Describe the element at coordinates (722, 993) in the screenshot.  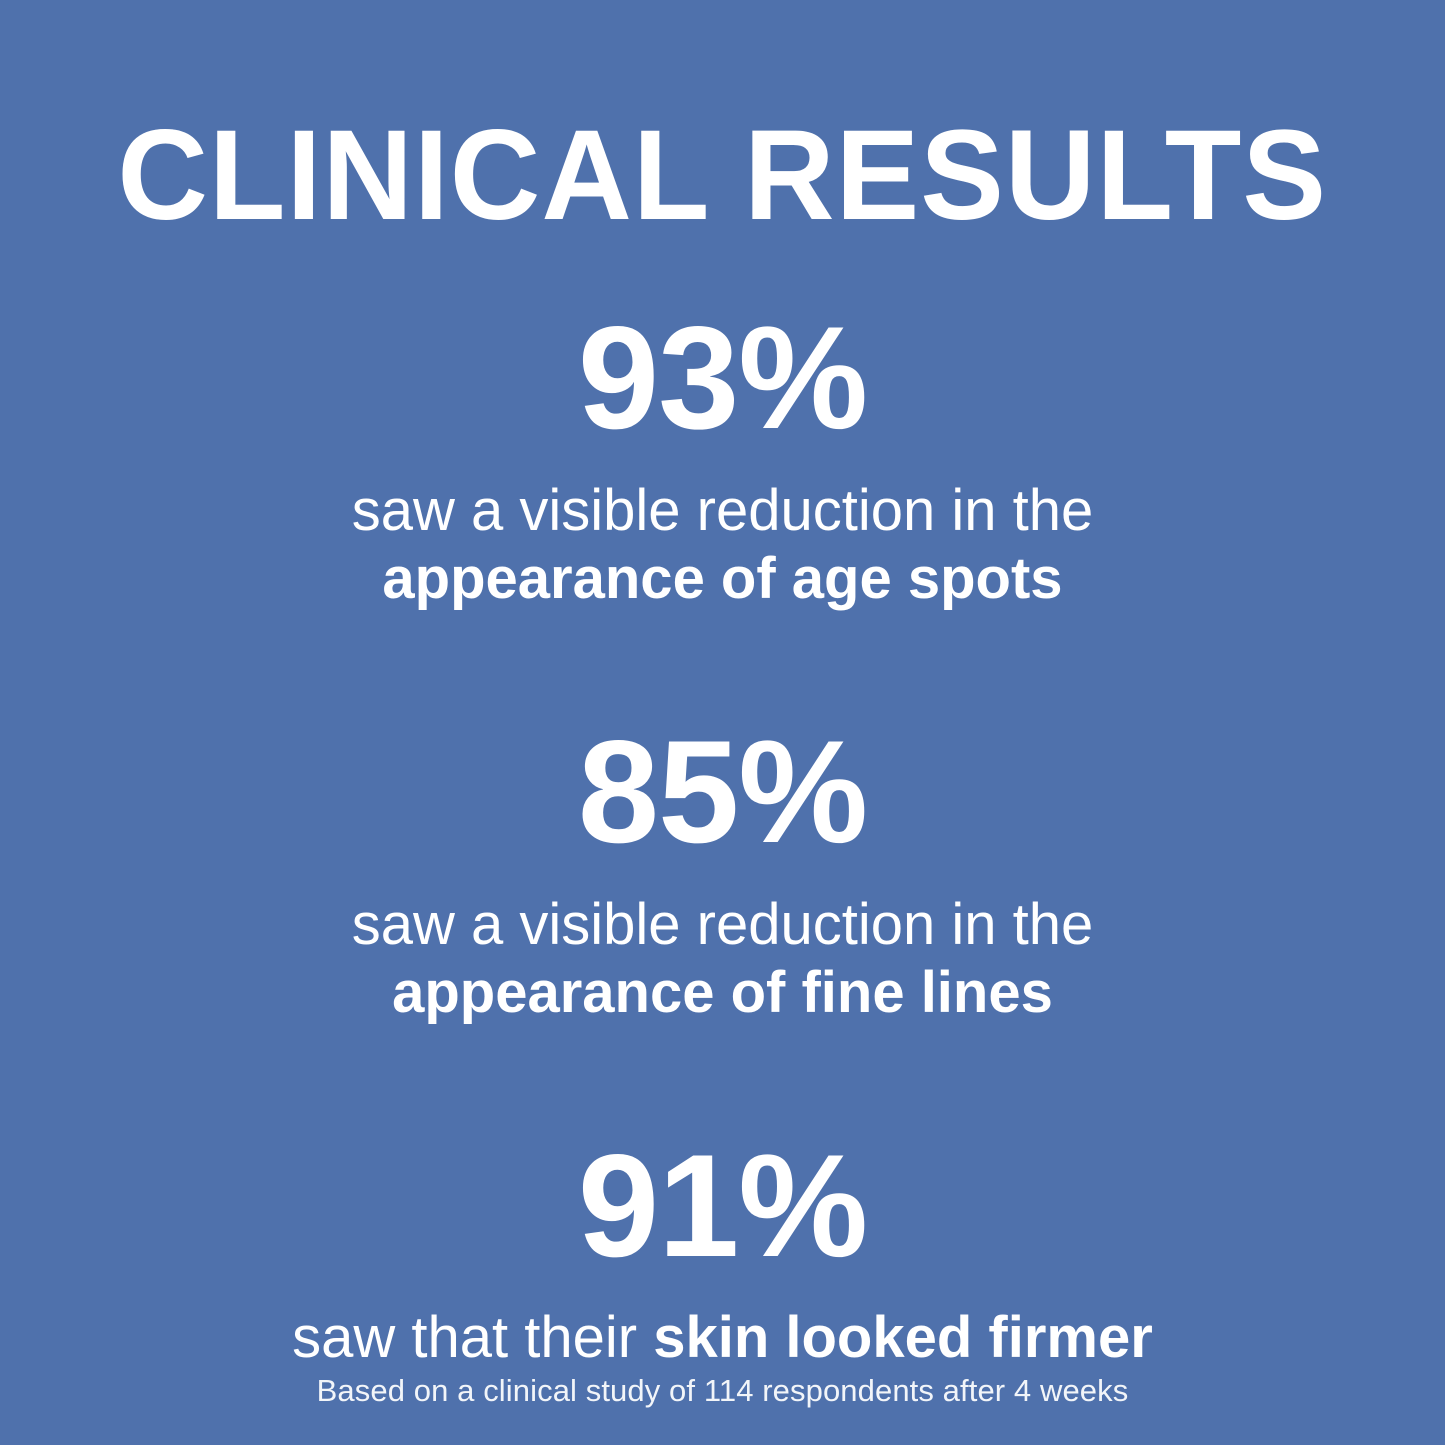
I see `stat-description-line2-emphasis: appearance of fine lines` at that location.